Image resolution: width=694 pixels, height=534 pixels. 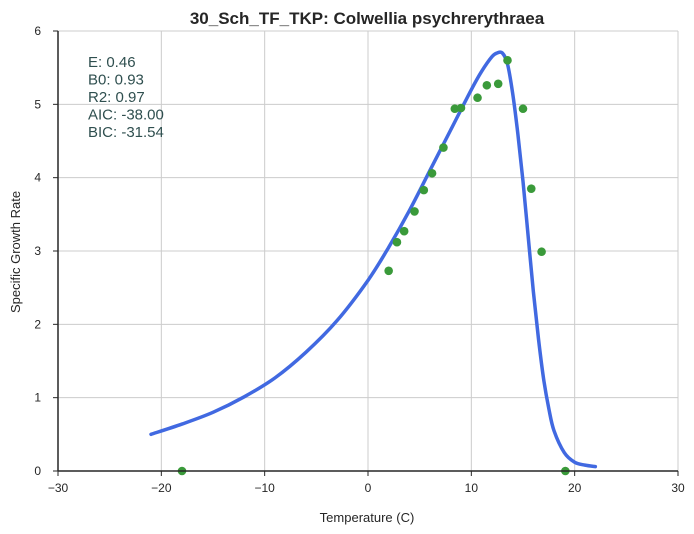 What do you see at coordinates (161, 488) in the screenshot?
I see `x-tick-label: −20` at bounding box center [161, 488].